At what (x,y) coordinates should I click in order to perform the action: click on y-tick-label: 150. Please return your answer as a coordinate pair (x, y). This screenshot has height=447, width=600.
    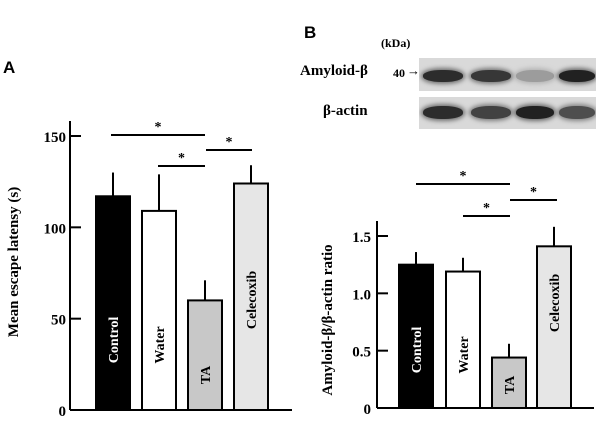
    Looking at the image, I should click on (55, 138).